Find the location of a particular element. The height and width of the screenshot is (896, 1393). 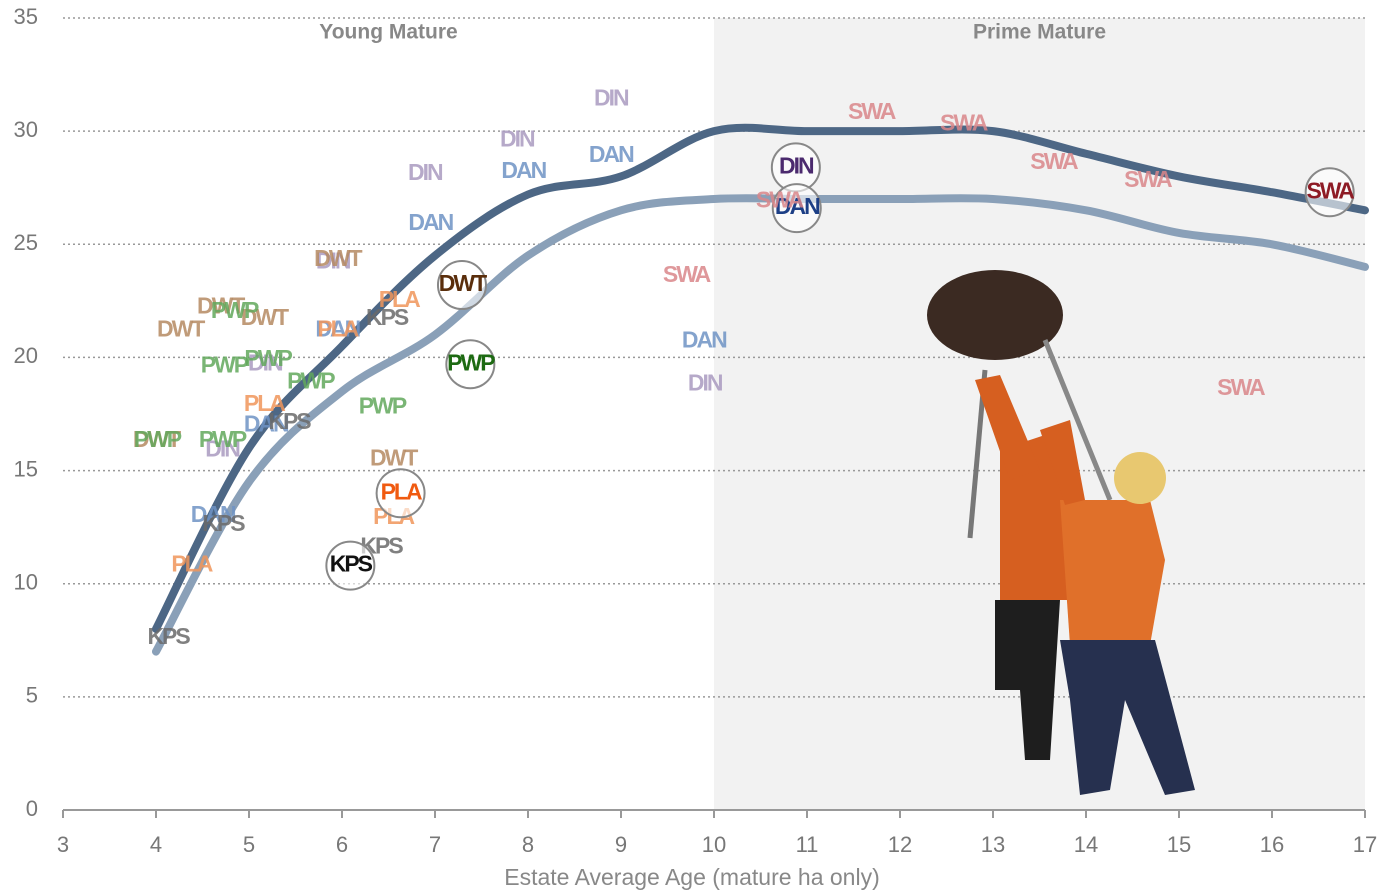

x-tick-label: 10 is located at coordinates (714, 844).